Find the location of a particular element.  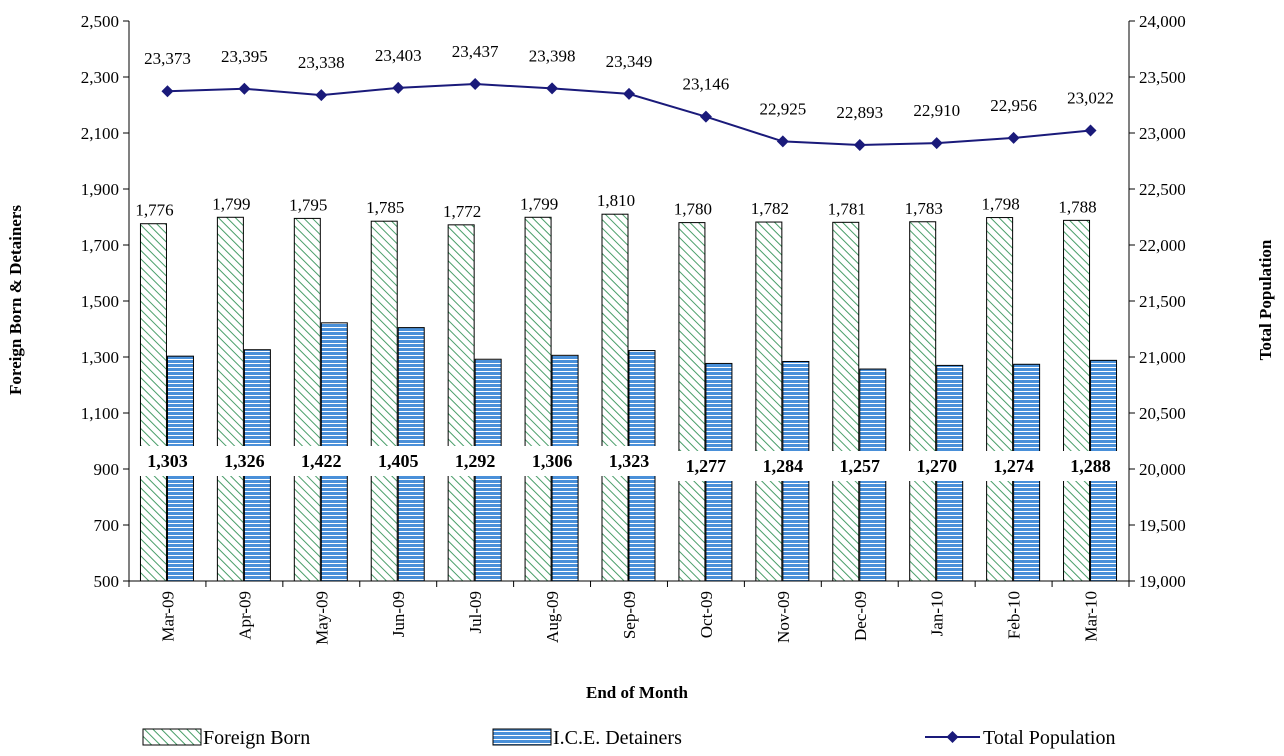

total-population-value-label: 22,893 is located at coordinates (859, 112).